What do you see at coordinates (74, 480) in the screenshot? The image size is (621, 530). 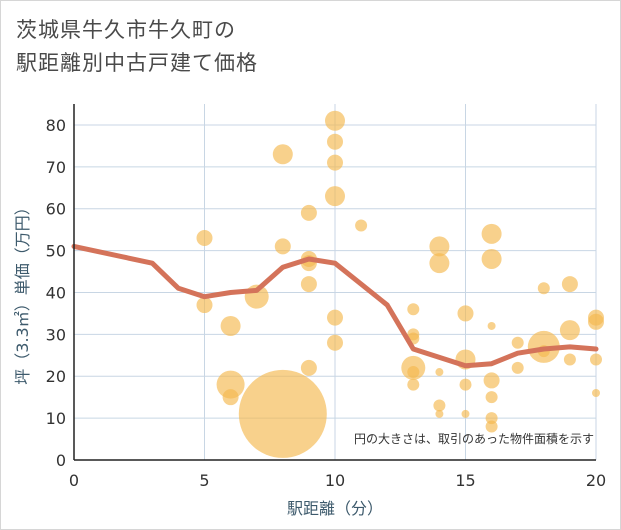 I see `x-tick-label: 0` at bounding box center [74, 480].